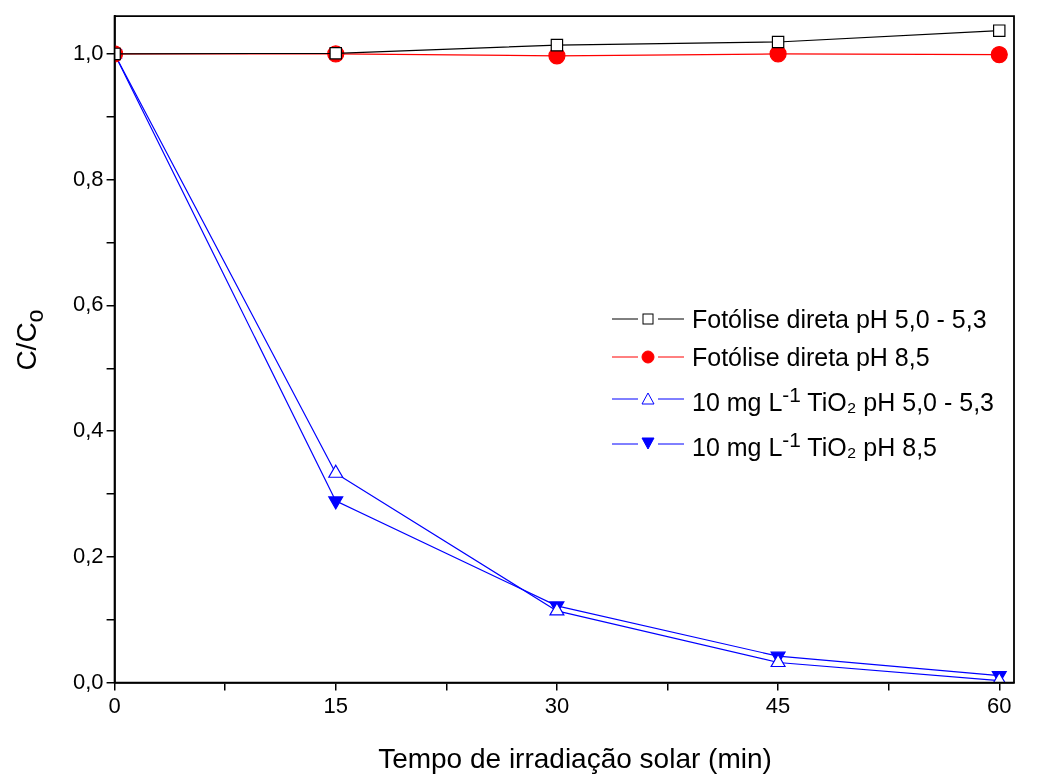  Describe the element at coordinates (999, 705) in the screenshot. I see `x-tick-label: 60` at that location.